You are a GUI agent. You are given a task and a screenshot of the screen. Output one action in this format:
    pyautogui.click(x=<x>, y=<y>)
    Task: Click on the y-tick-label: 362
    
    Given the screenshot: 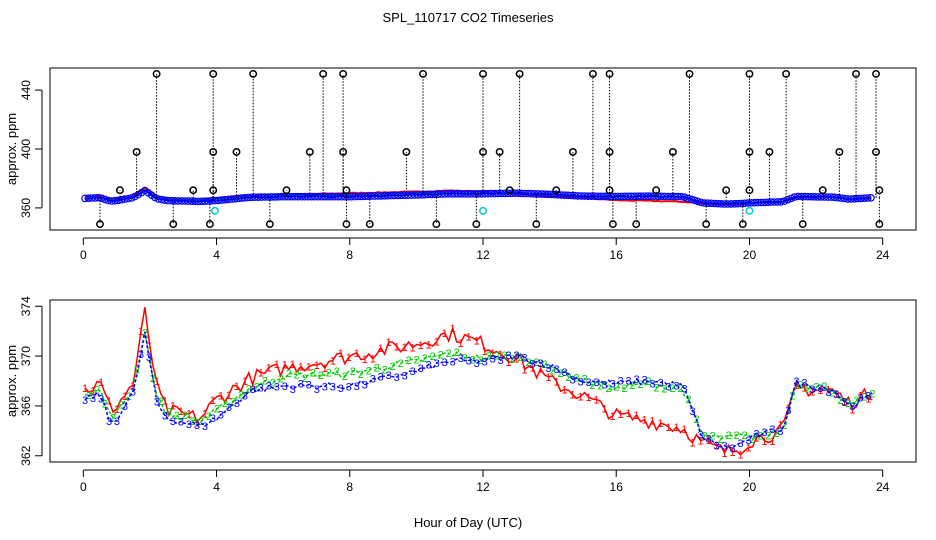 What is the action you would take?
    pyautogui.click(x=26, y=455)
    